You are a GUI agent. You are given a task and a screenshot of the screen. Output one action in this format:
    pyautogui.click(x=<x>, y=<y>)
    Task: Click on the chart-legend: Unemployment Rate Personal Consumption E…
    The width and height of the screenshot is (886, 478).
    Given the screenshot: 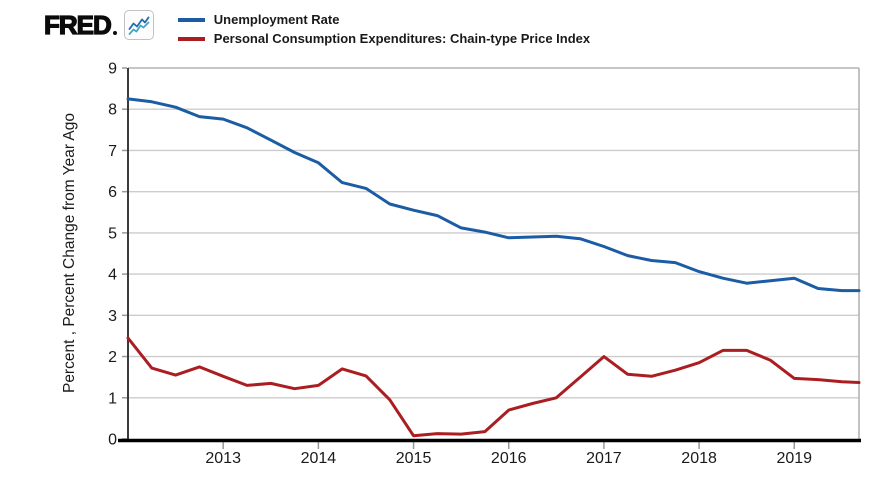 What is the action you would take?
    pyautogui.click(x=384, y=27)
    